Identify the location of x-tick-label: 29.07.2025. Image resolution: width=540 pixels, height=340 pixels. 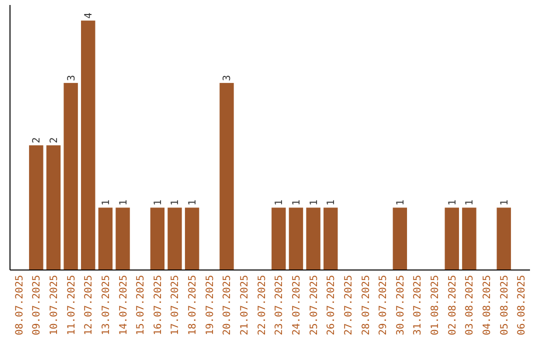
(384, 305).